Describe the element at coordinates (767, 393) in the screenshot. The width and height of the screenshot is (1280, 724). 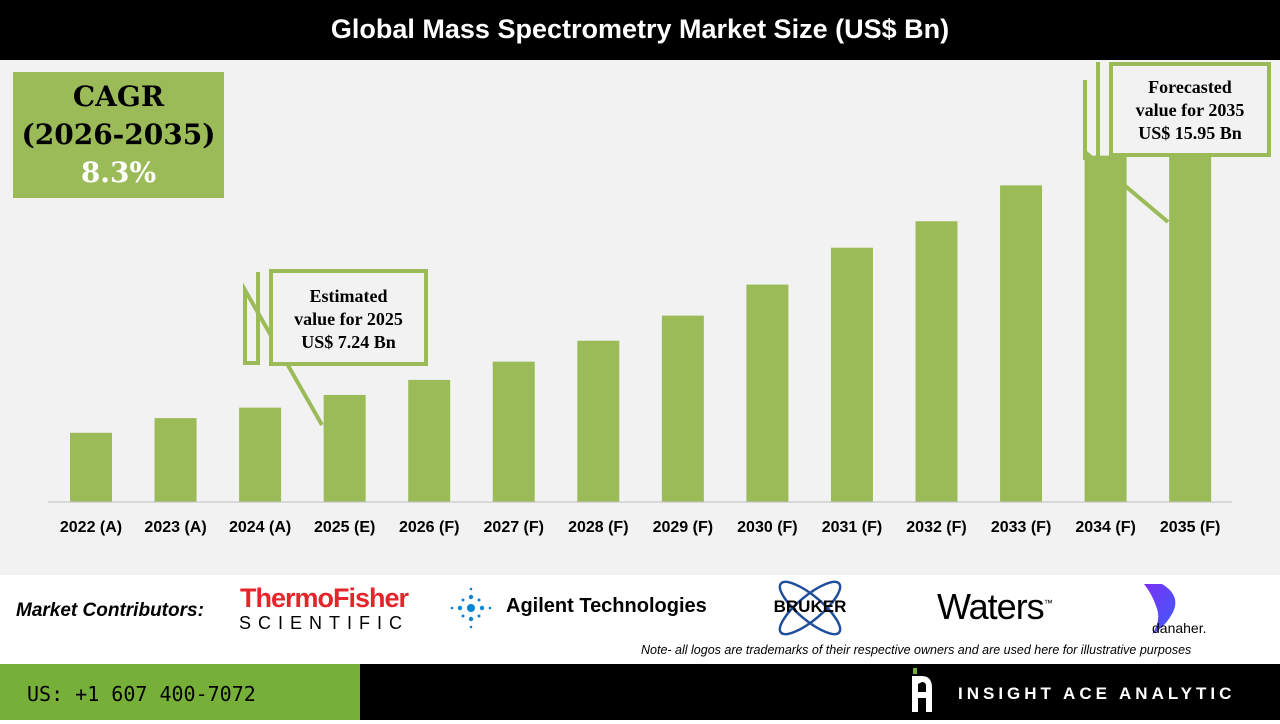
I see `bar-2030` at that location.